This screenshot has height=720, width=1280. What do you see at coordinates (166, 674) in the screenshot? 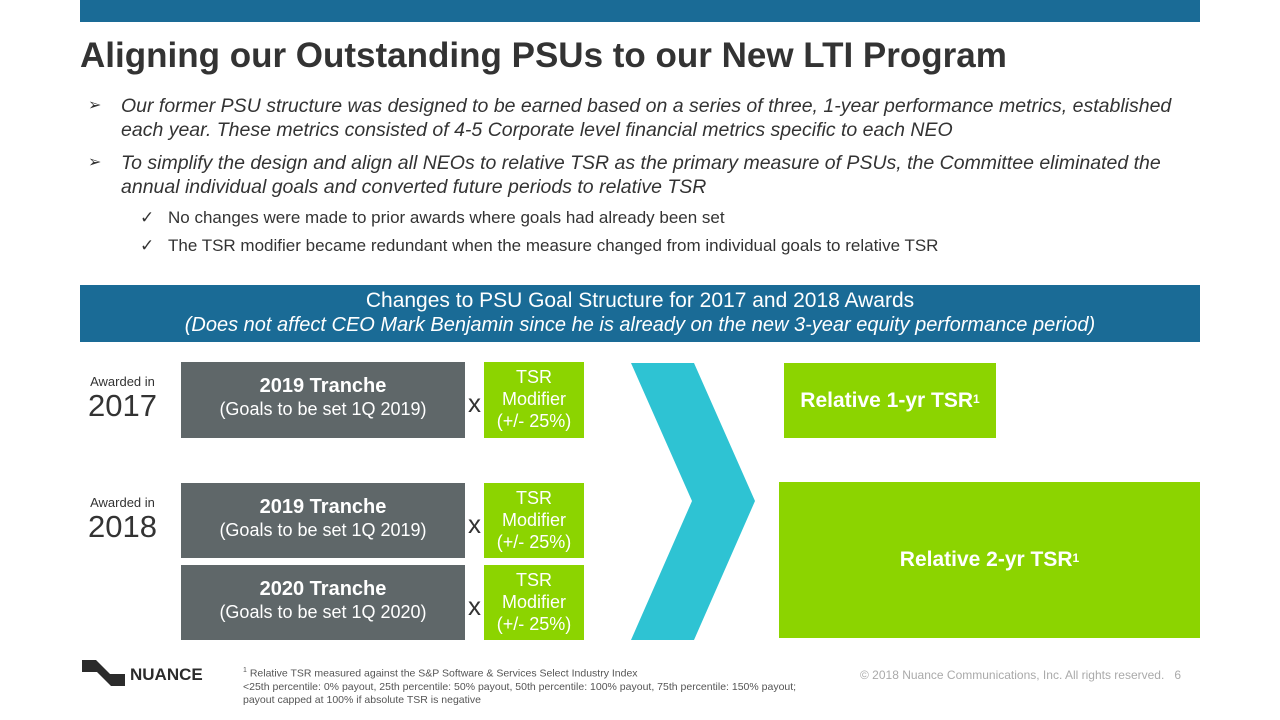
I see `svg-text: NUANCE` at bounding box center [166, 674].